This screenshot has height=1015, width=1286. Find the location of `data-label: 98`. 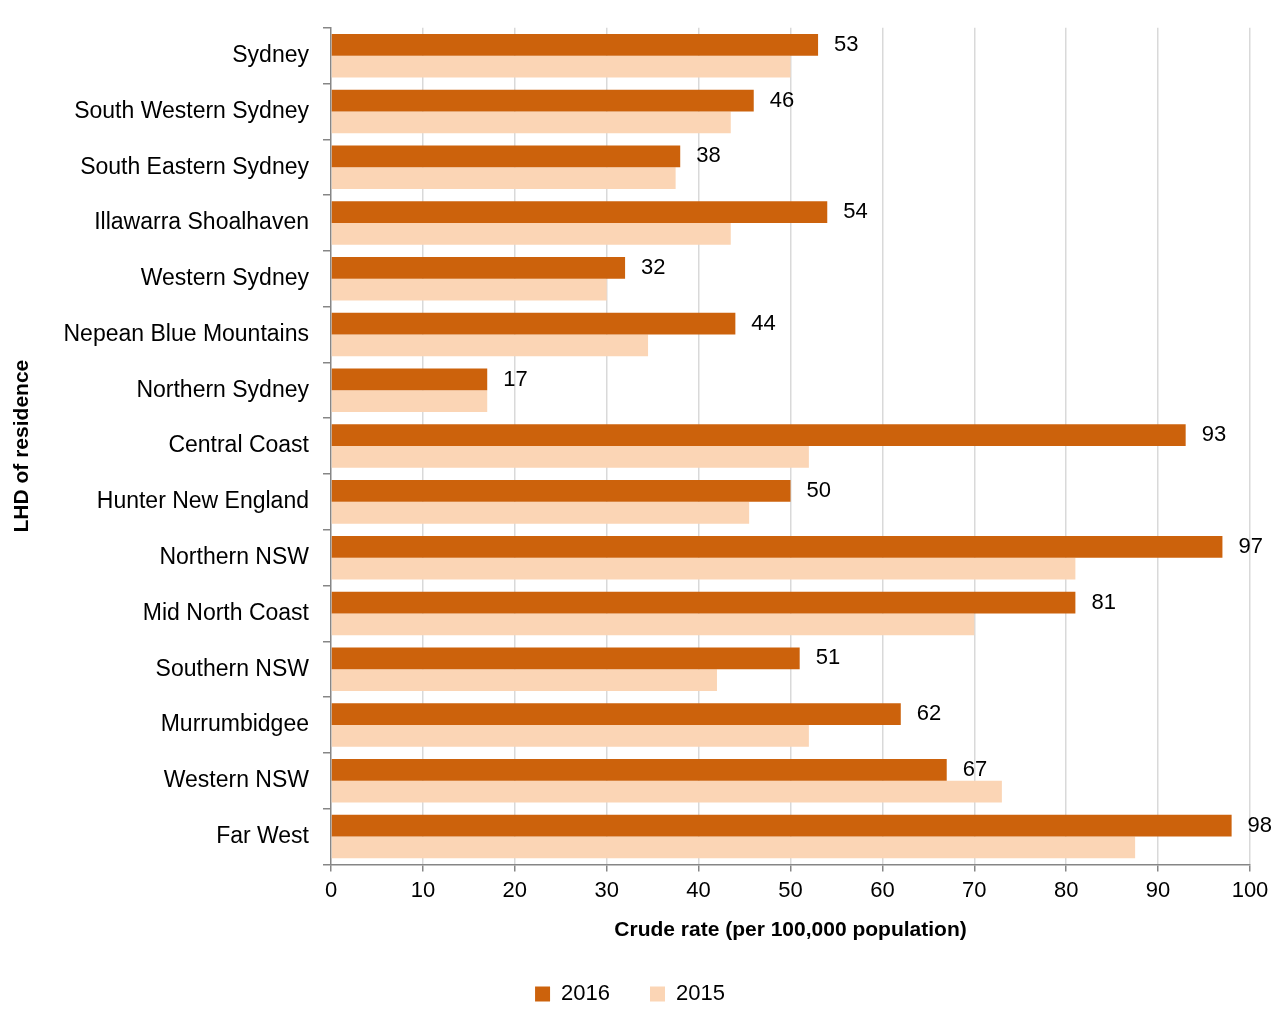

data-label: 98 is located at coordinates (1260, 824).